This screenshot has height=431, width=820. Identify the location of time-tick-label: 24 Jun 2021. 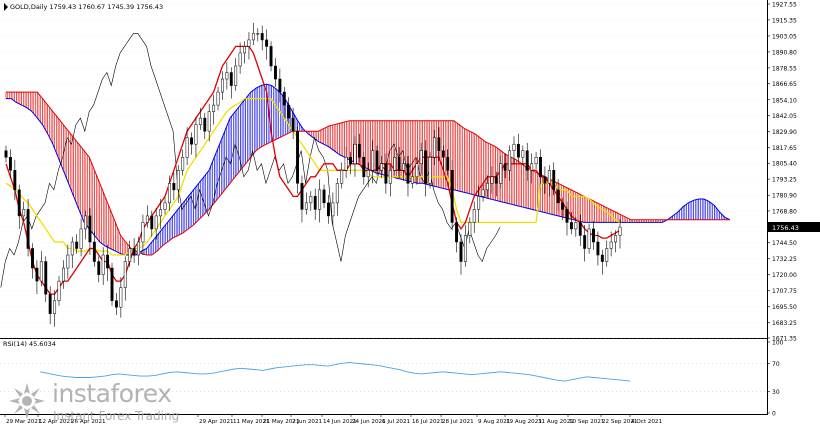
(369, 422).